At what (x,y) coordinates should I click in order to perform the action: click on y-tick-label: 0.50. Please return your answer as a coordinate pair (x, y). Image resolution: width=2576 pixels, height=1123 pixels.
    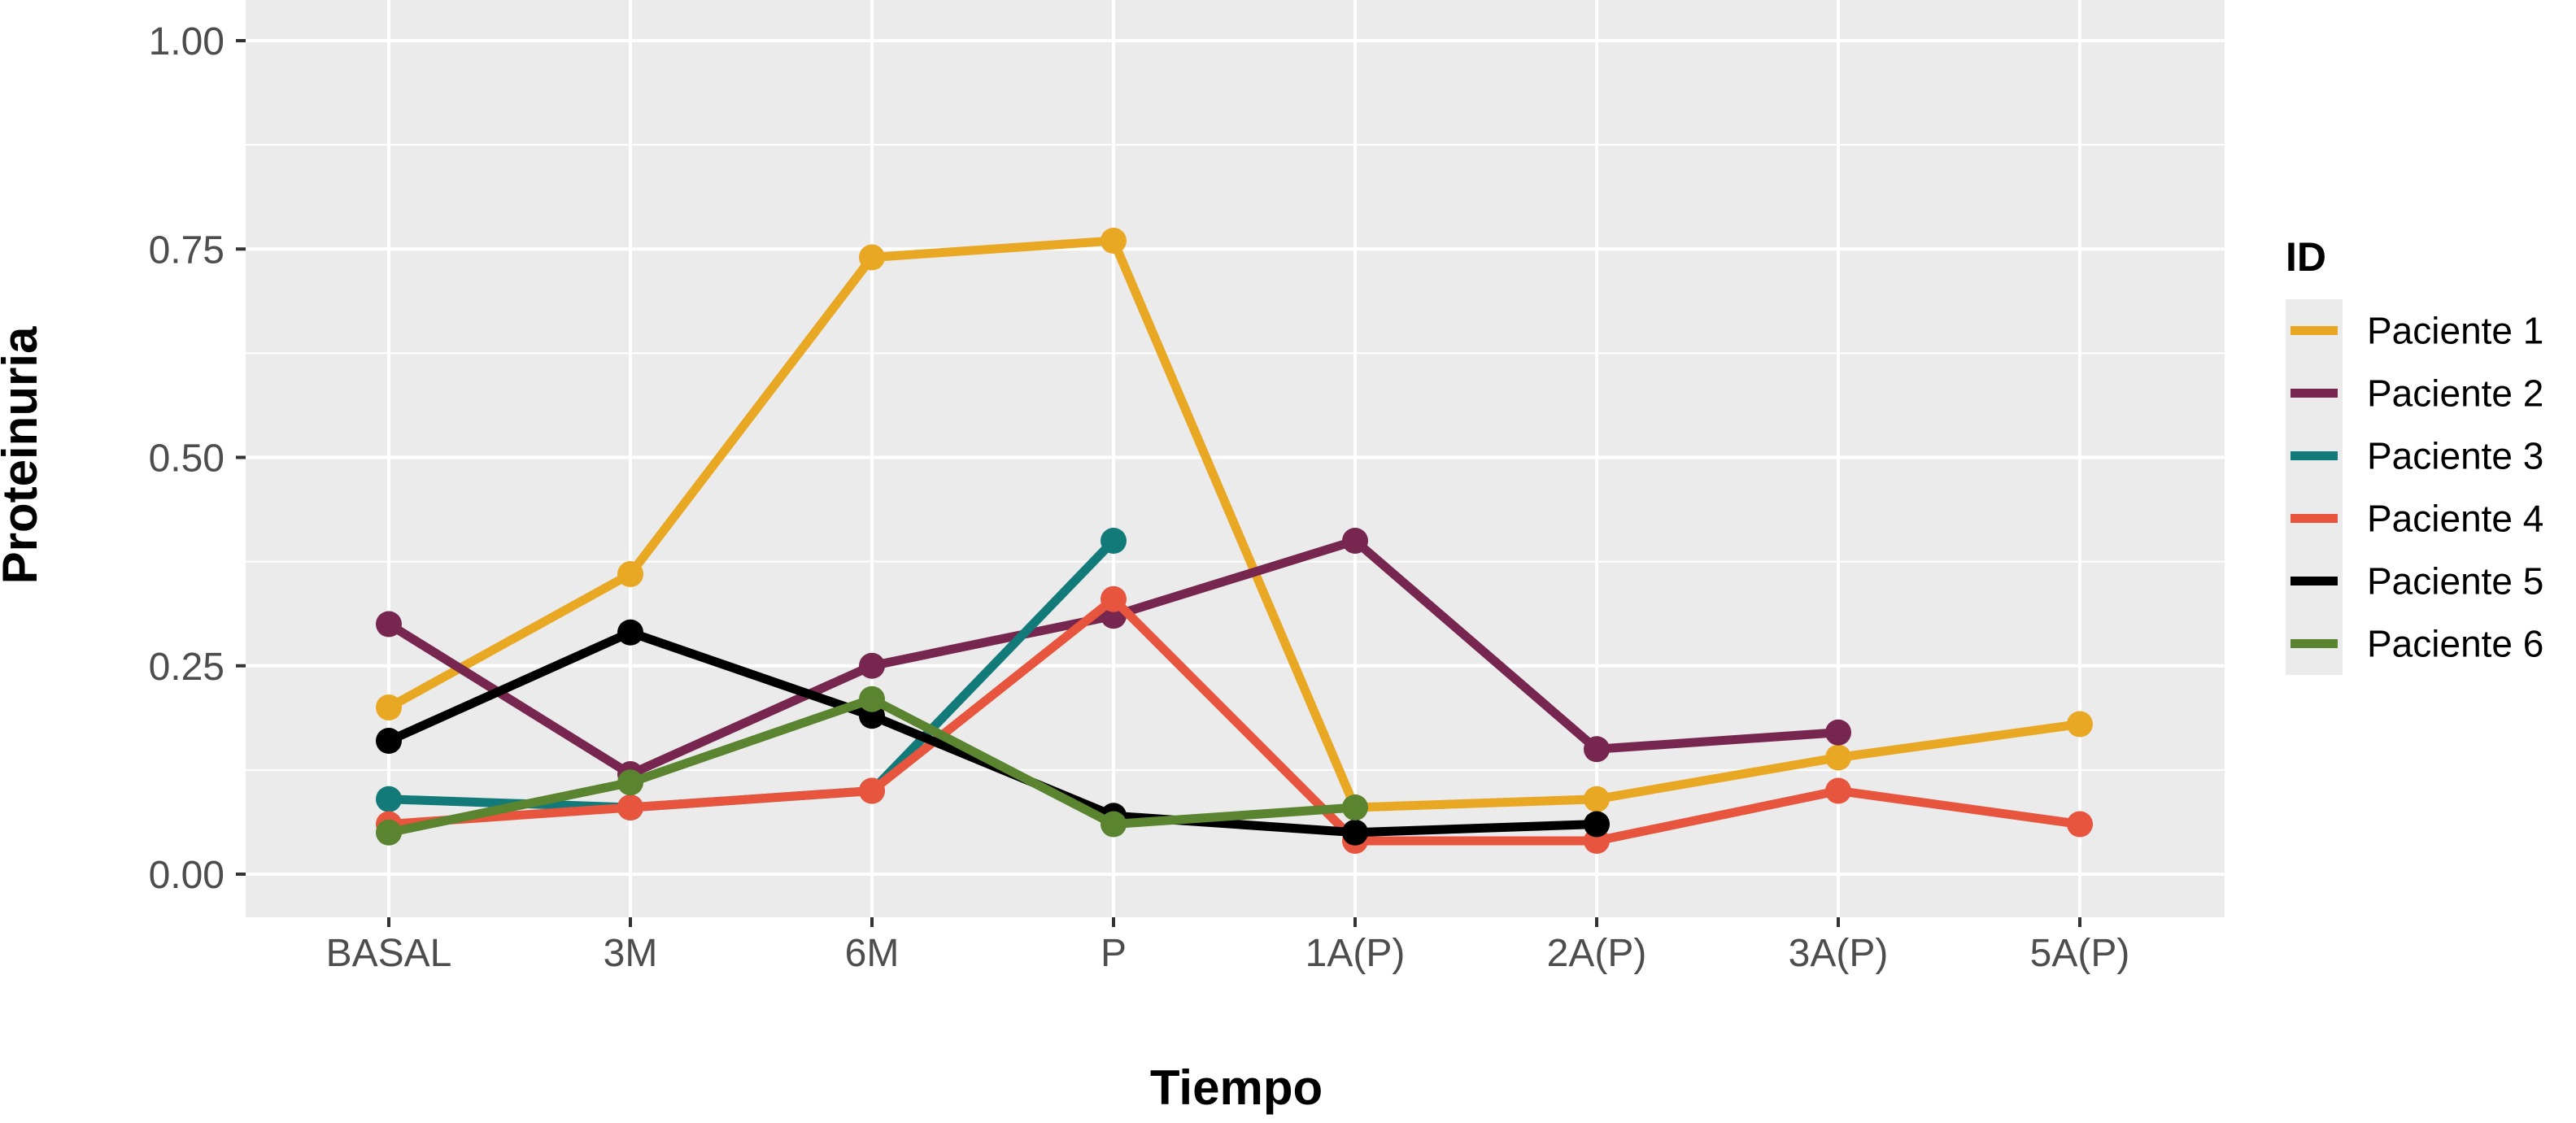
    Looking at the image, I should click on (186, 459).